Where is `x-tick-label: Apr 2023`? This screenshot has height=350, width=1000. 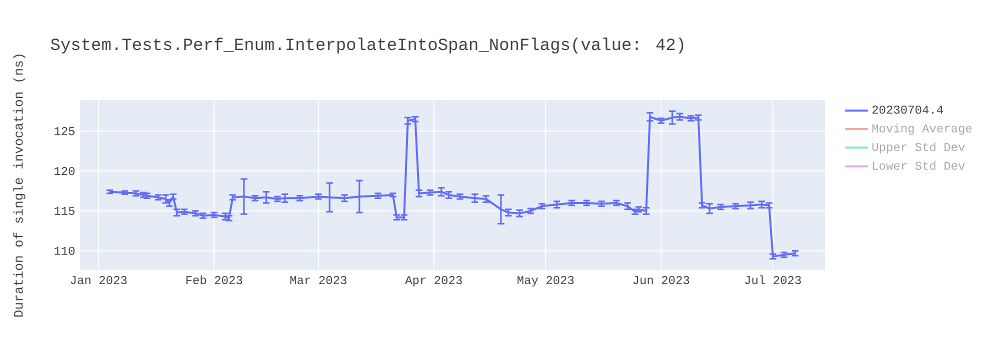 x-tick-label: Apr 2023 is located at coordinates (433, 281).